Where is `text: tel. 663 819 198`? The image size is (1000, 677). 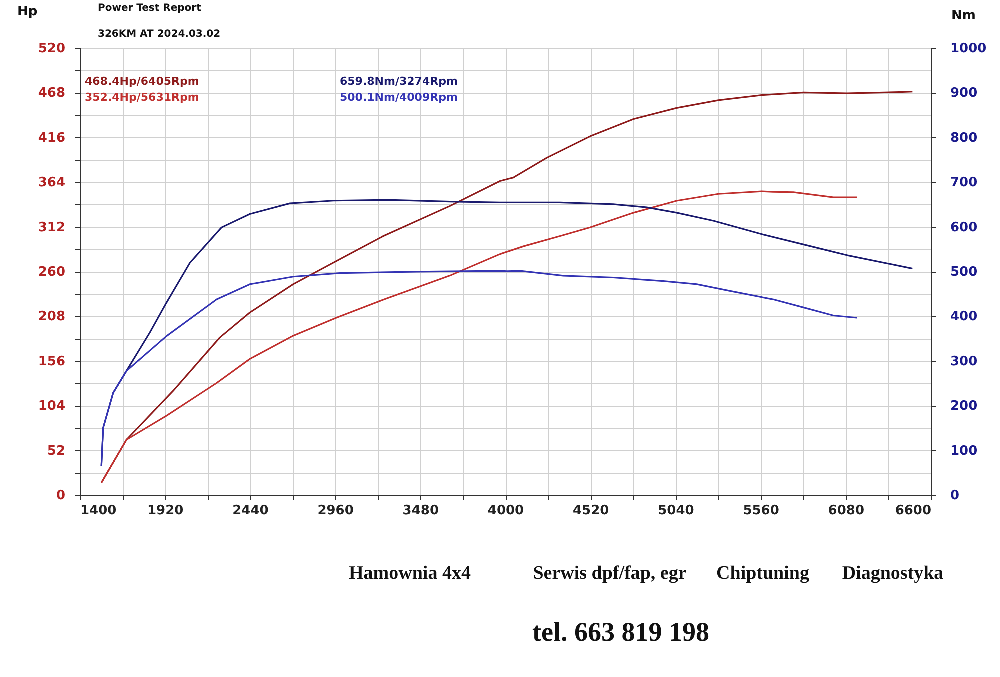
text: tel. 663 819 198 is located at coordinates (621, 632).